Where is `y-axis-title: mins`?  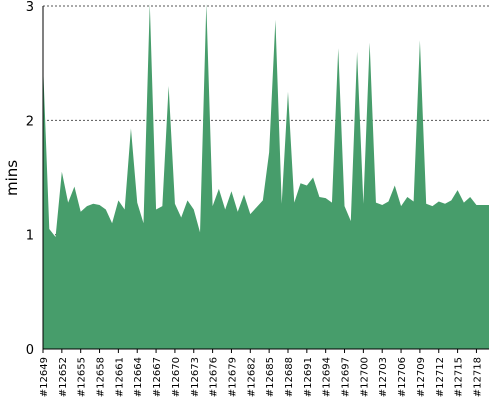 y-axis-title: mins is located at coordinates (12, 178).